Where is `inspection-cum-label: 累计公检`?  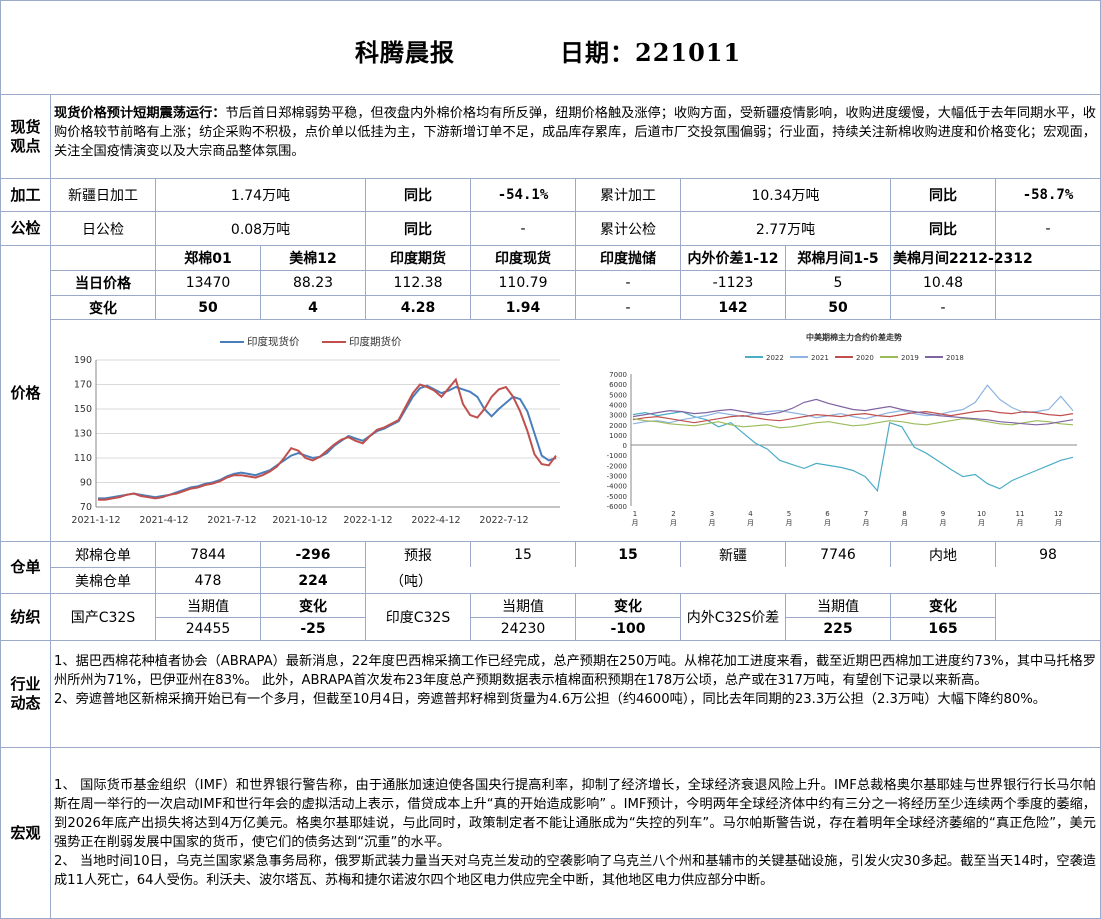 inspection-cum-label: 累计公检 is located at coordinates (628, 229).